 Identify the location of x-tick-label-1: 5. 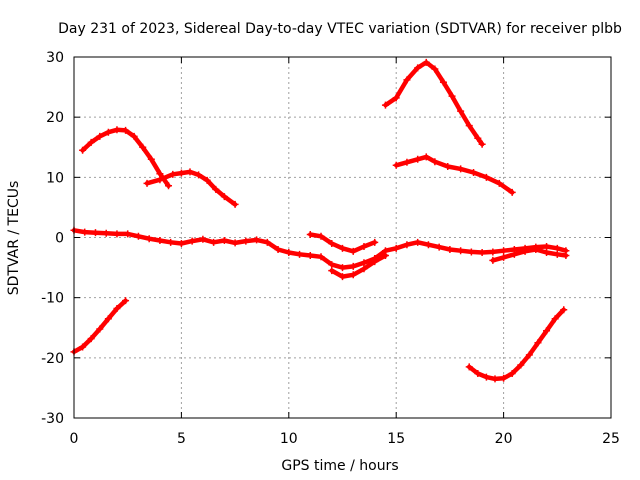
(181, 439).